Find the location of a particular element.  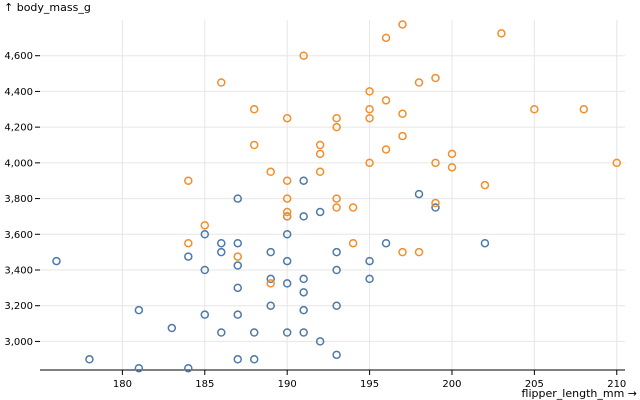

y-tick-label: 4,600 is located at coordinates (18, 56).